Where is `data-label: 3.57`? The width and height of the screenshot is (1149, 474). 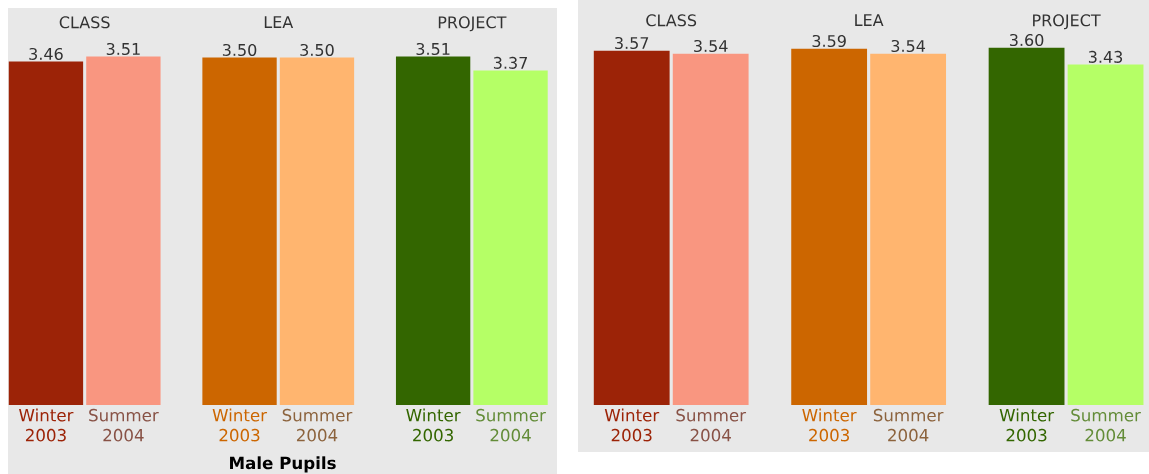
data-label: 3.57 is located at coordinates (632, 43).